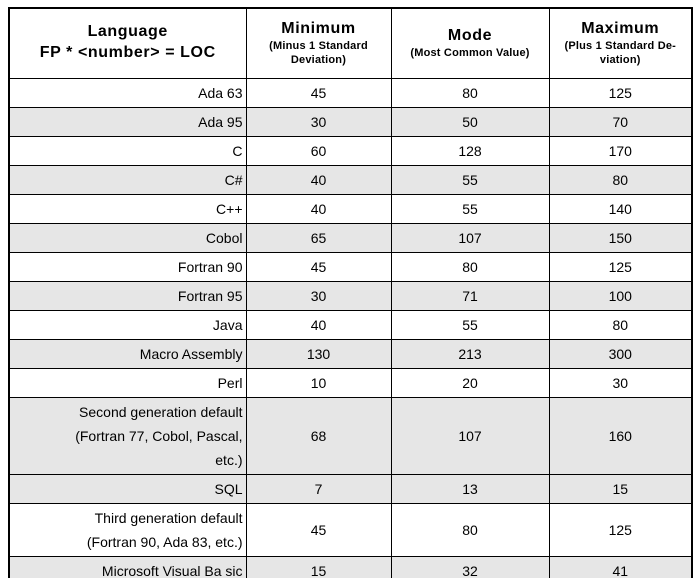 The width and height of the screenshot is (697, 578). I want to click on column-subtitle: (Plus 1 Standard De- viation), so click(620, 53).